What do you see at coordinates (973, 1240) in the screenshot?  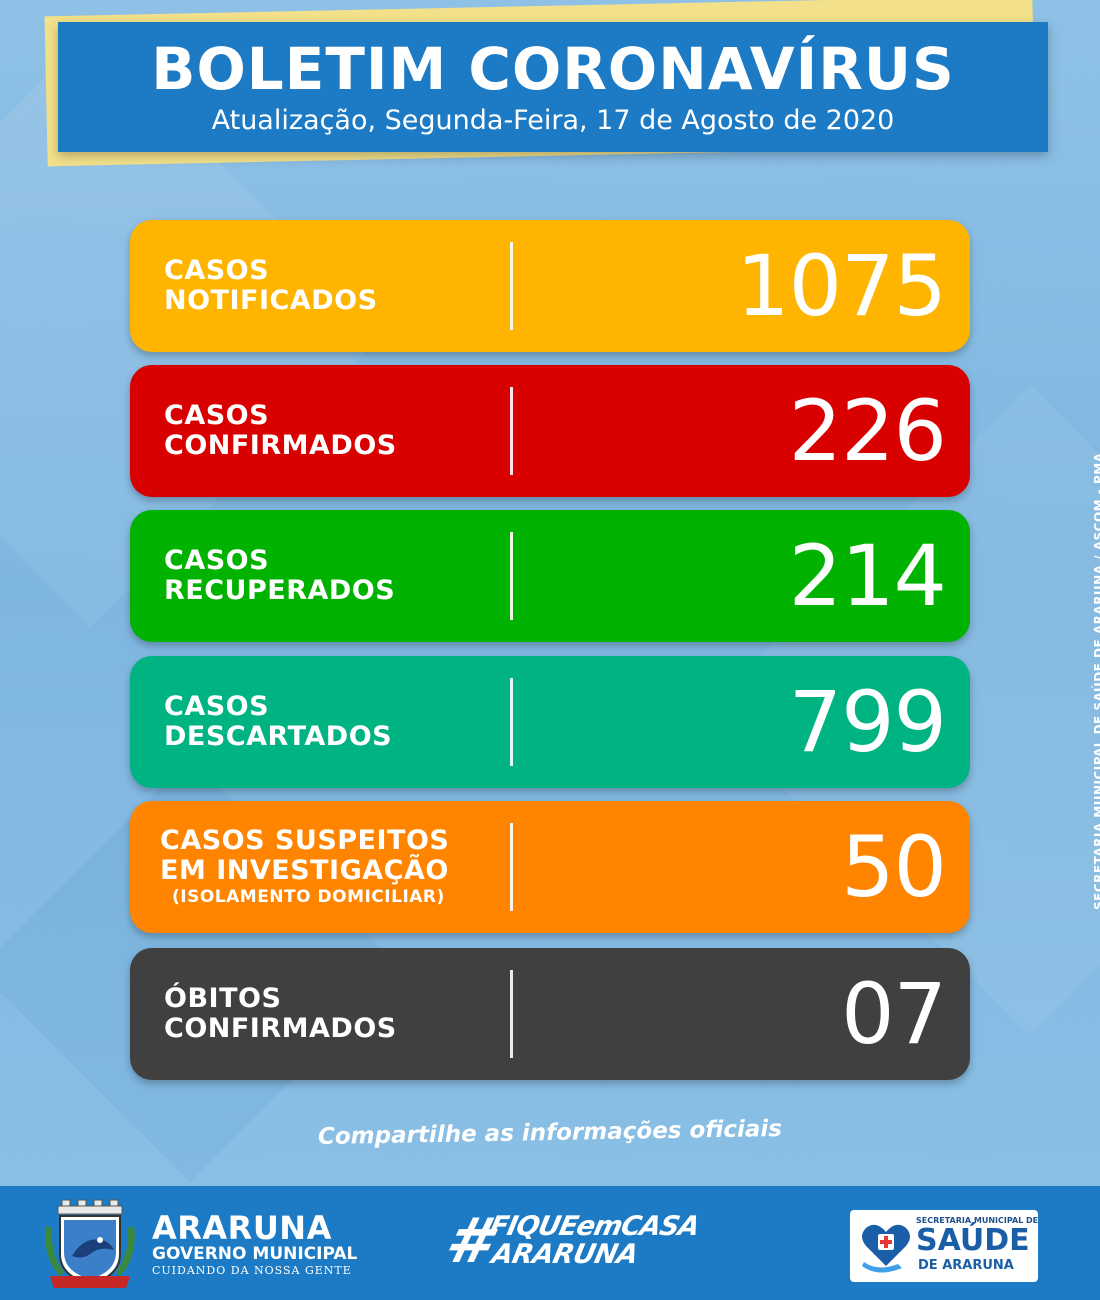 I see `saude-logo-main: SAÚDE` at bounding box center [973, 1240].